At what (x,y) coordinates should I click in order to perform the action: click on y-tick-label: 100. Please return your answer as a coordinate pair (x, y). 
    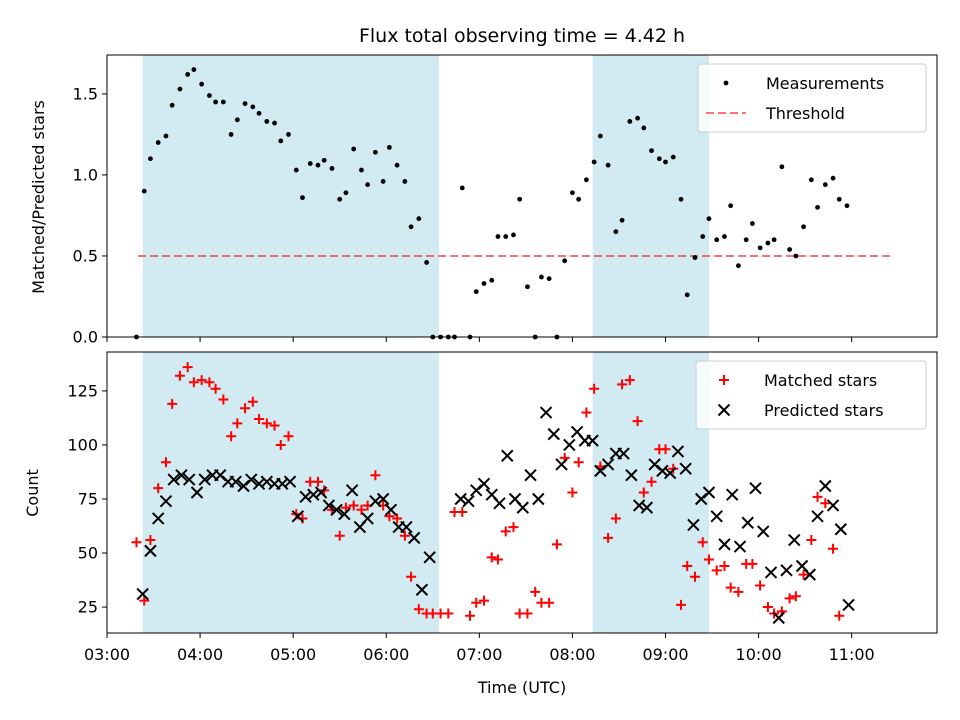
    Looking at the image, I should click on (82, 444).